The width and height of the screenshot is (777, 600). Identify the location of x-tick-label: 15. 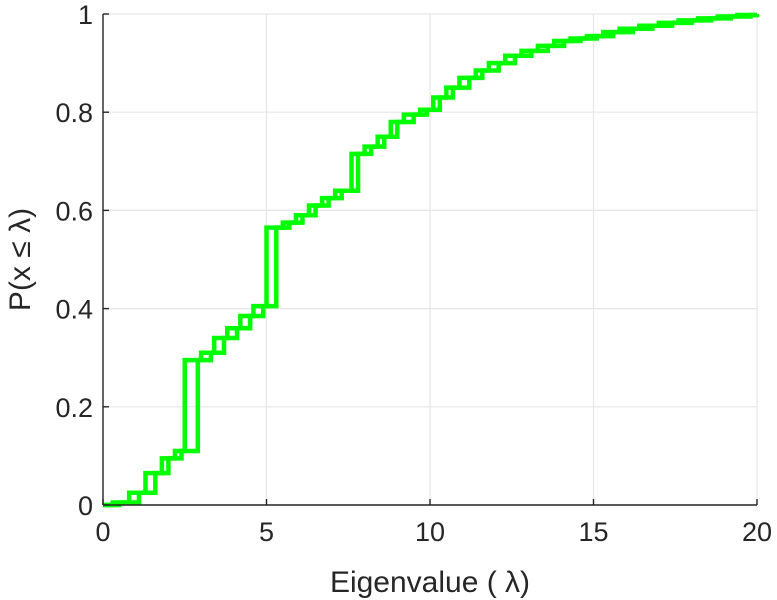
(593, 532).